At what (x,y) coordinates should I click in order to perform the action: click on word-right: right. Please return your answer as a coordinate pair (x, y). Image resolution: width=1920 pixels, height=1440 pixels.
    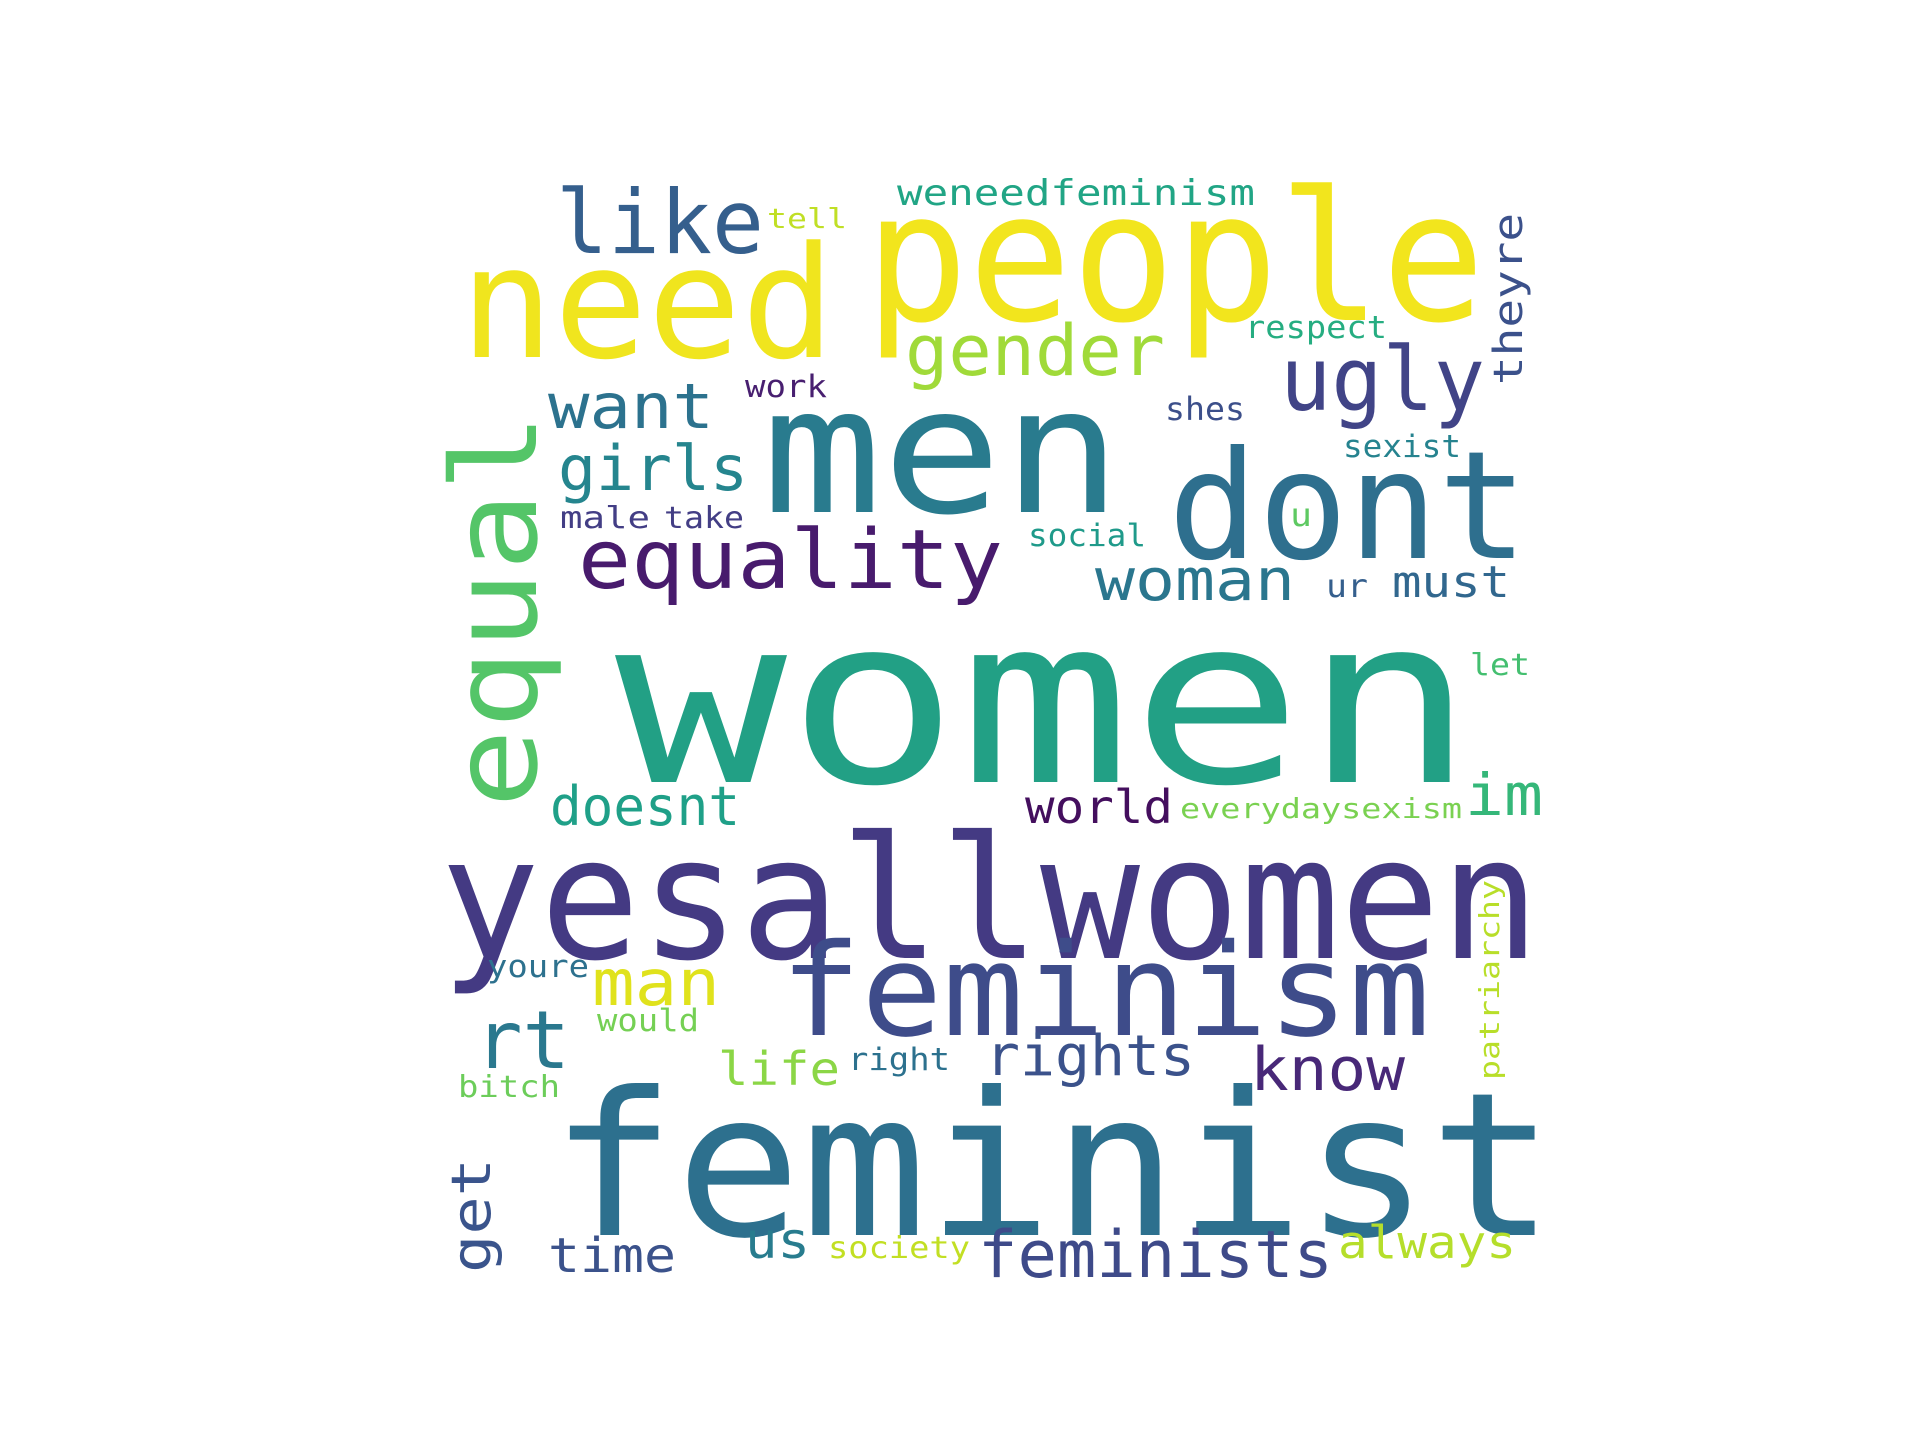
    Looking at the image, I should click on (899, 1060).